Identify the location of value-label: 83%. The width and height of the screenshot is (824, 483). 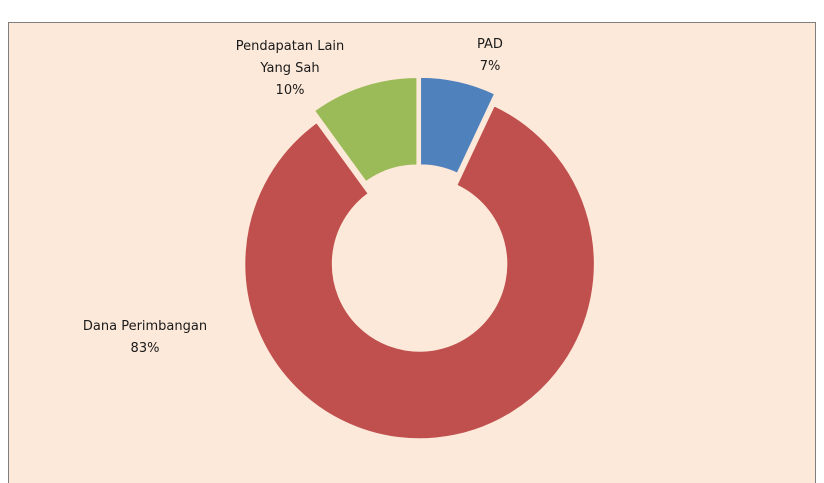
(145, 348).